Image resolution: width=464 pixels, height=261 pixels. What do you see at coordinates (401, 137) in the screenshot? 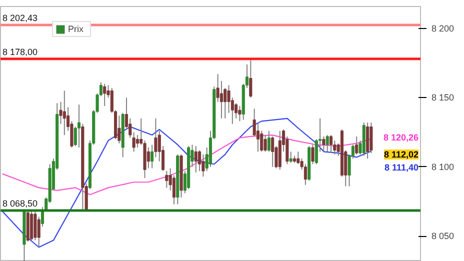
I see `annotation: 8 120,26` at bounding box center [401, 137].